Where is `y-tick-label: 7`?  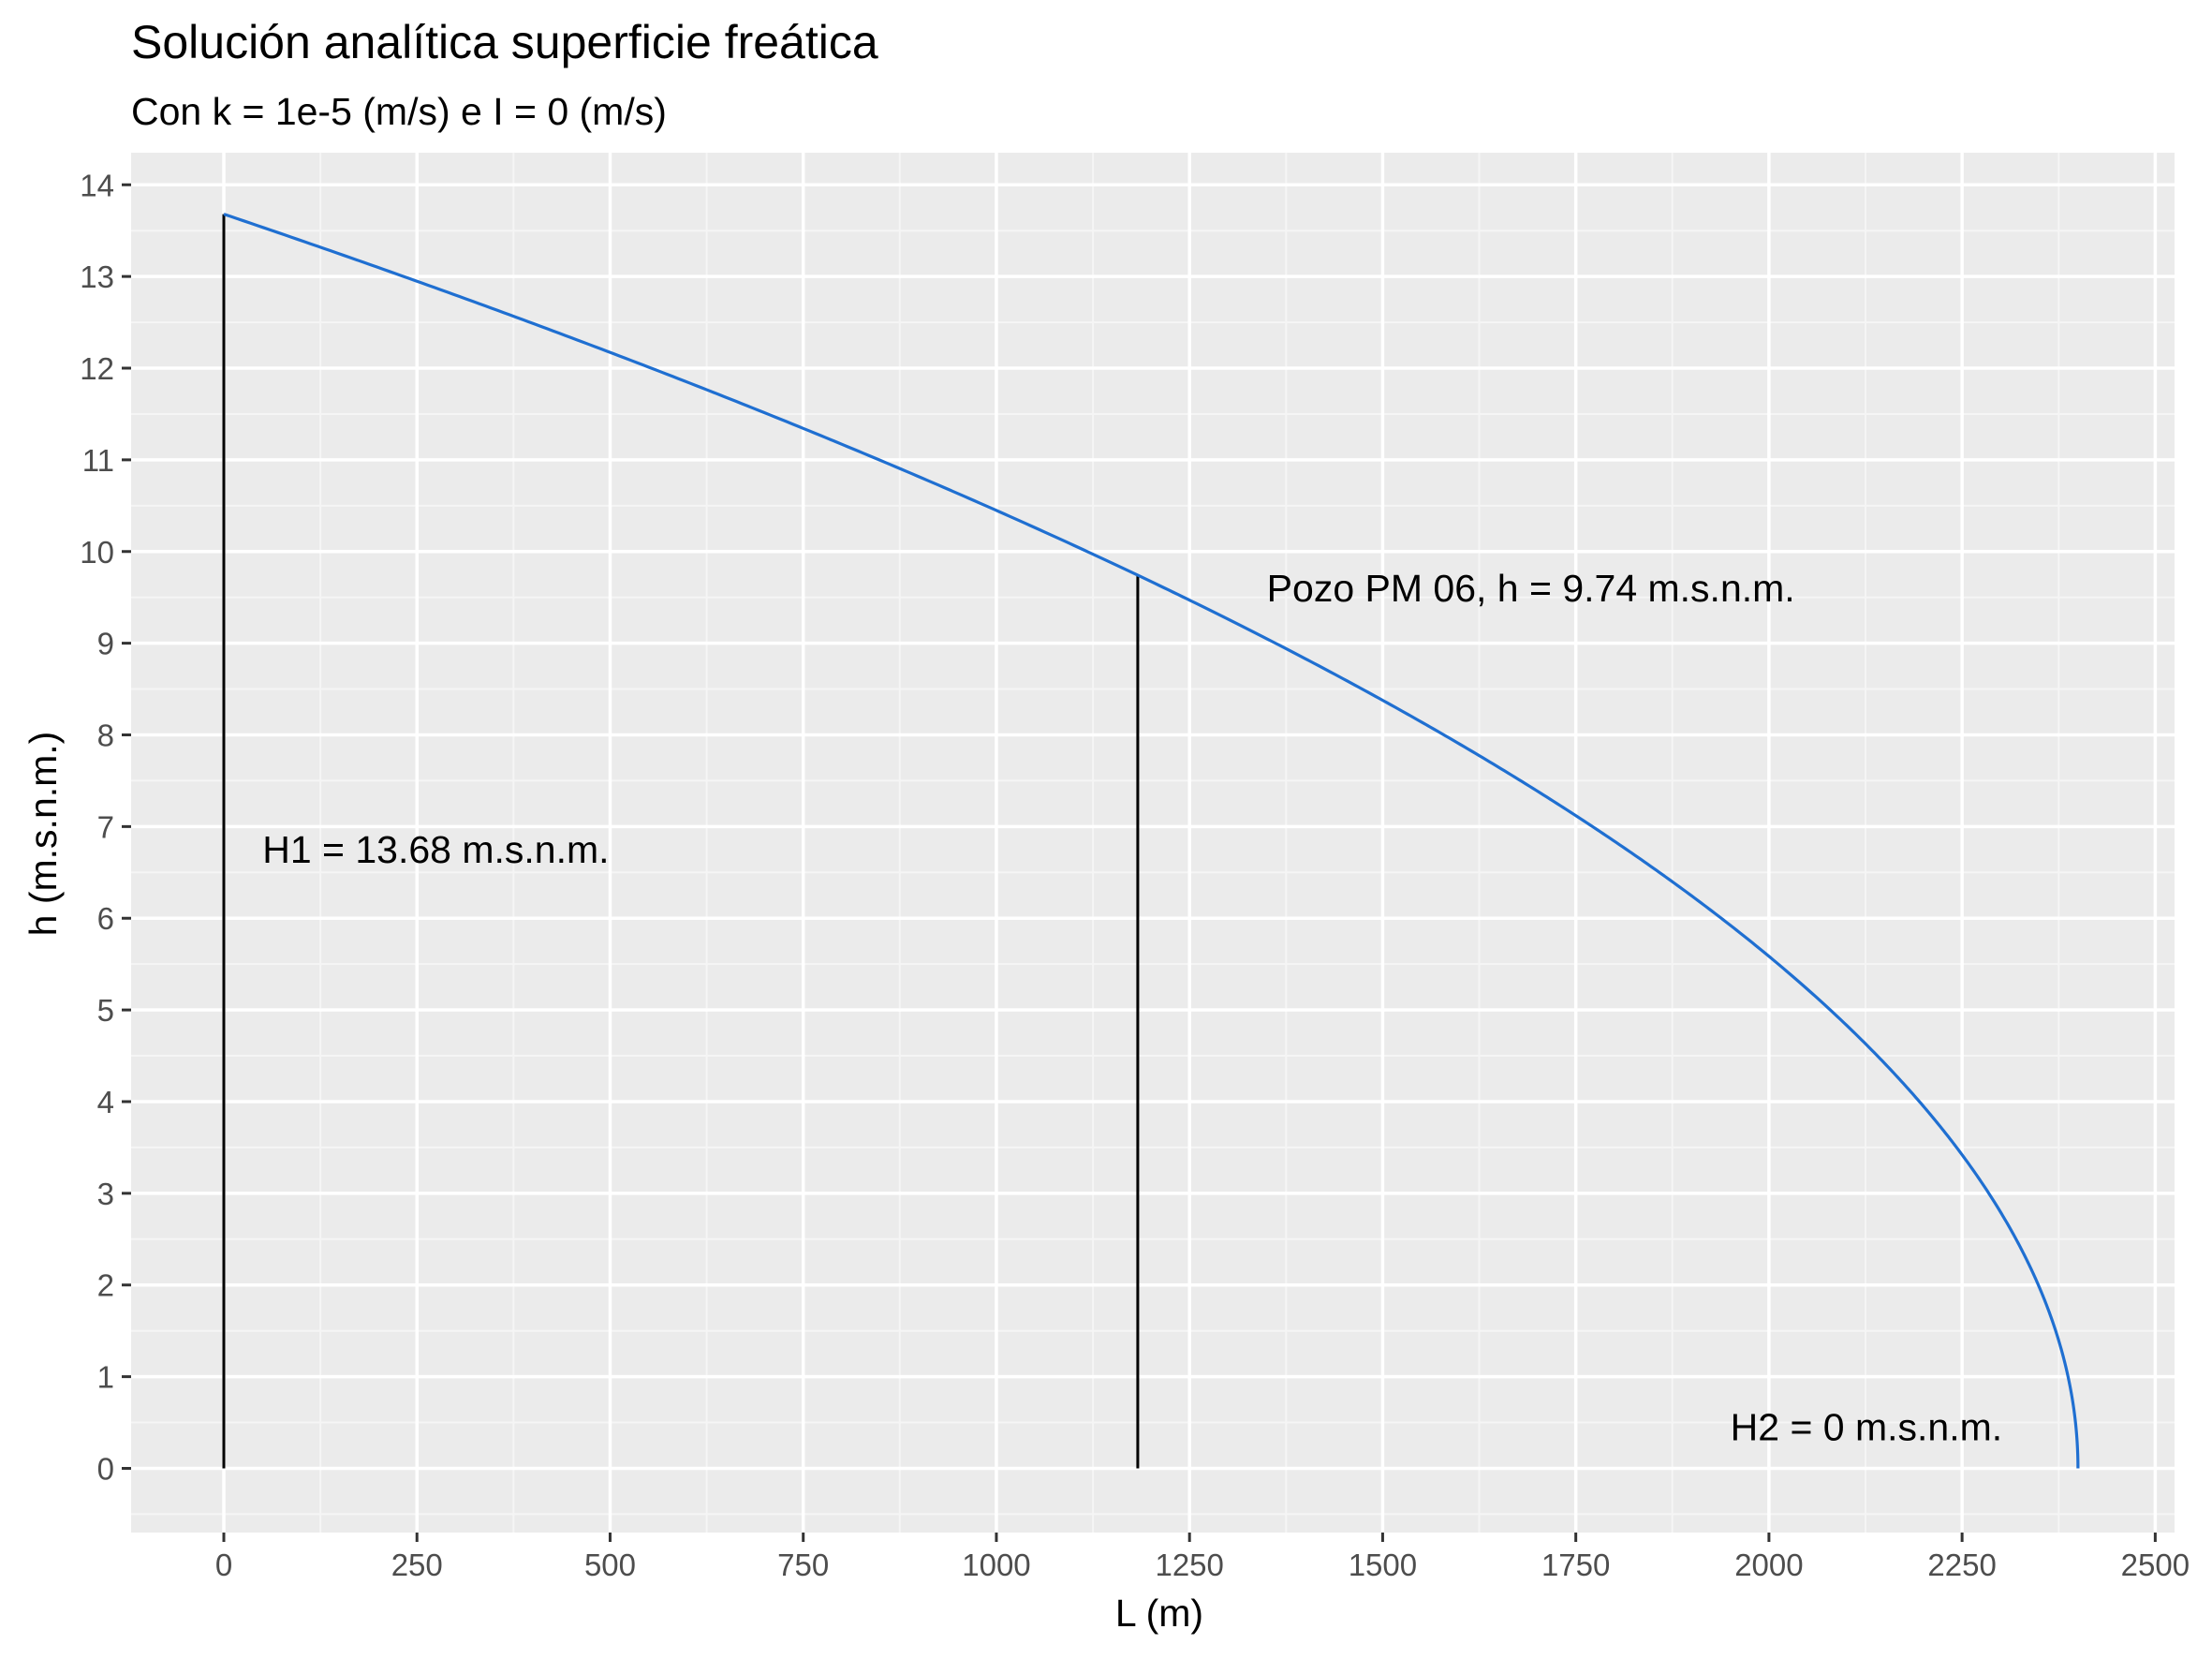 y-tick-label: 7 is located at coordinates (106, 826).